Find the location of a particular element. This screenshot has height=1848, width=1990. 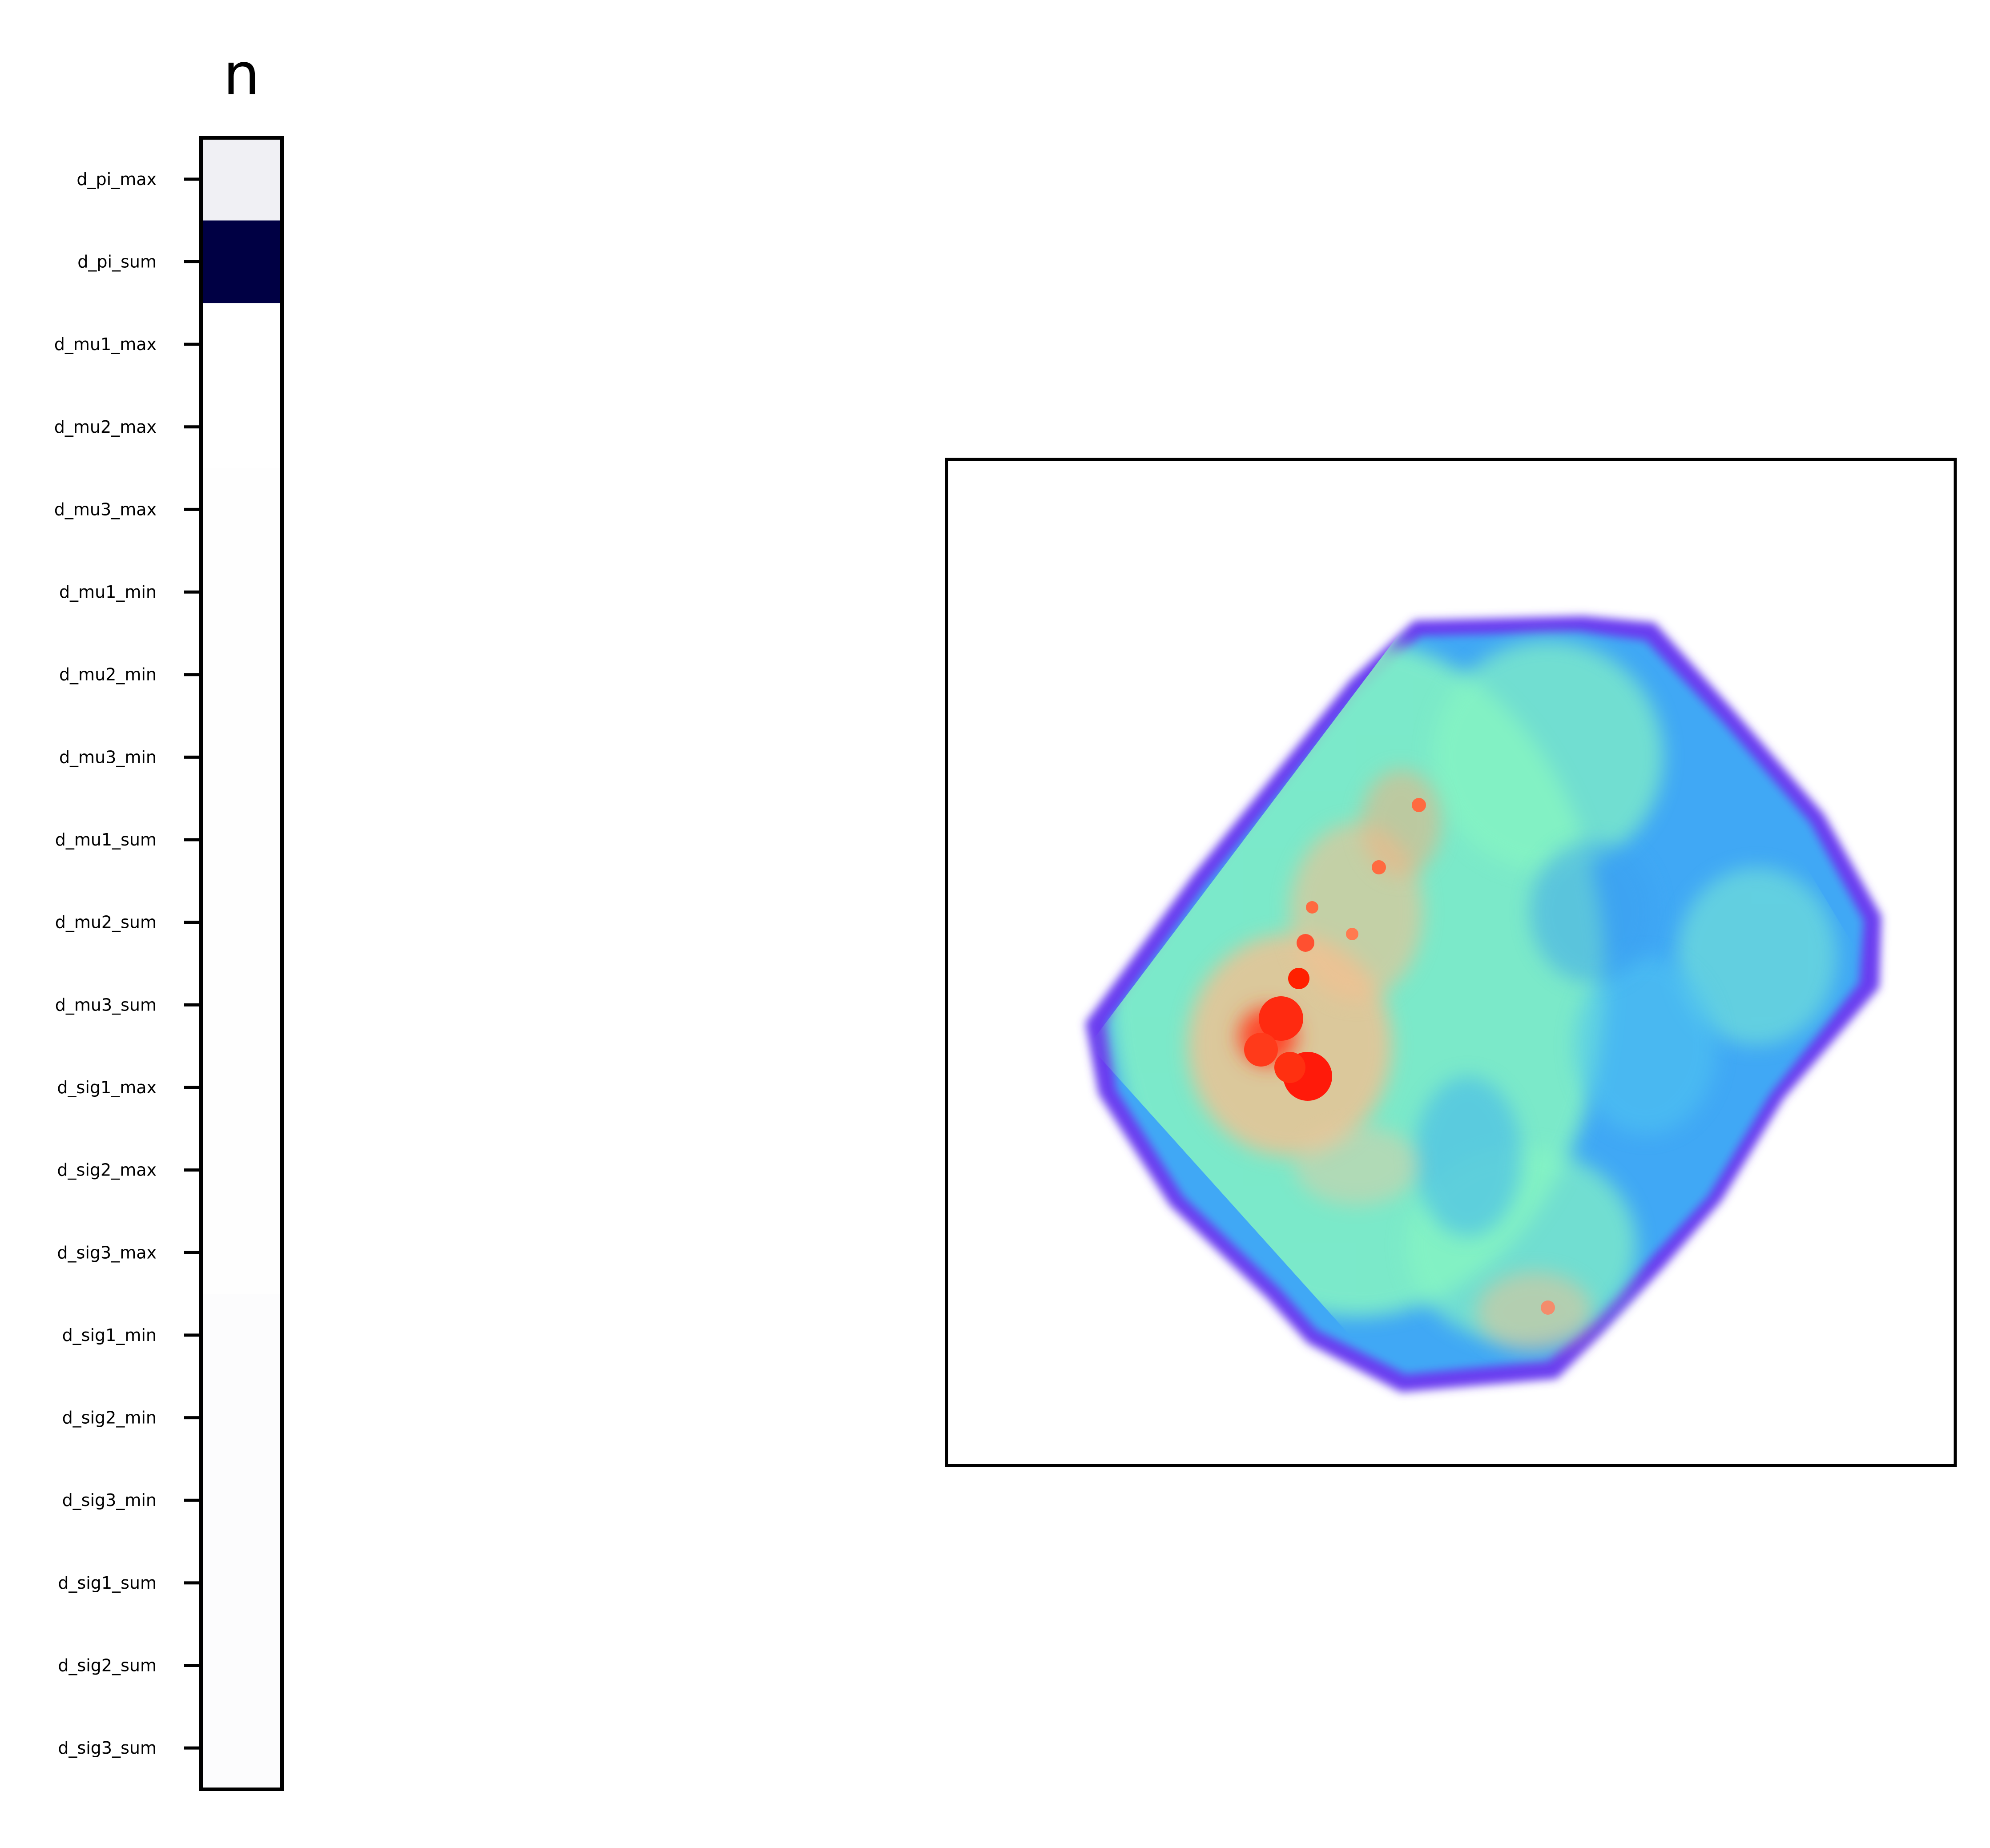

heatmap-tick-label: d_sig2_sum is located at coordinates (108, 1666).